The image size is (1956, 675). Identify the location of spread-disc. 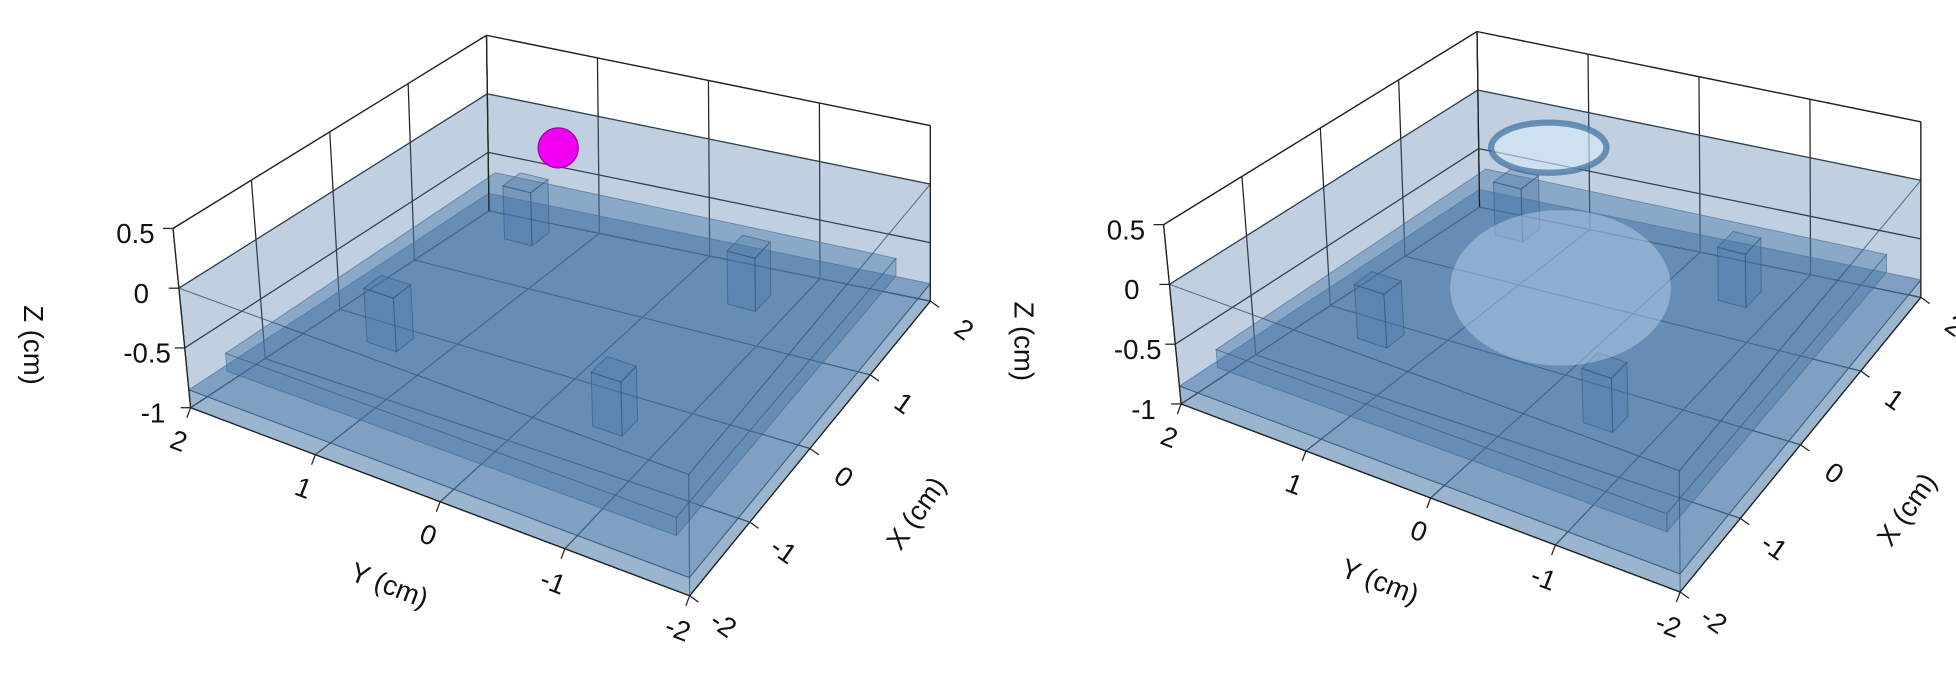
(1560, 288).